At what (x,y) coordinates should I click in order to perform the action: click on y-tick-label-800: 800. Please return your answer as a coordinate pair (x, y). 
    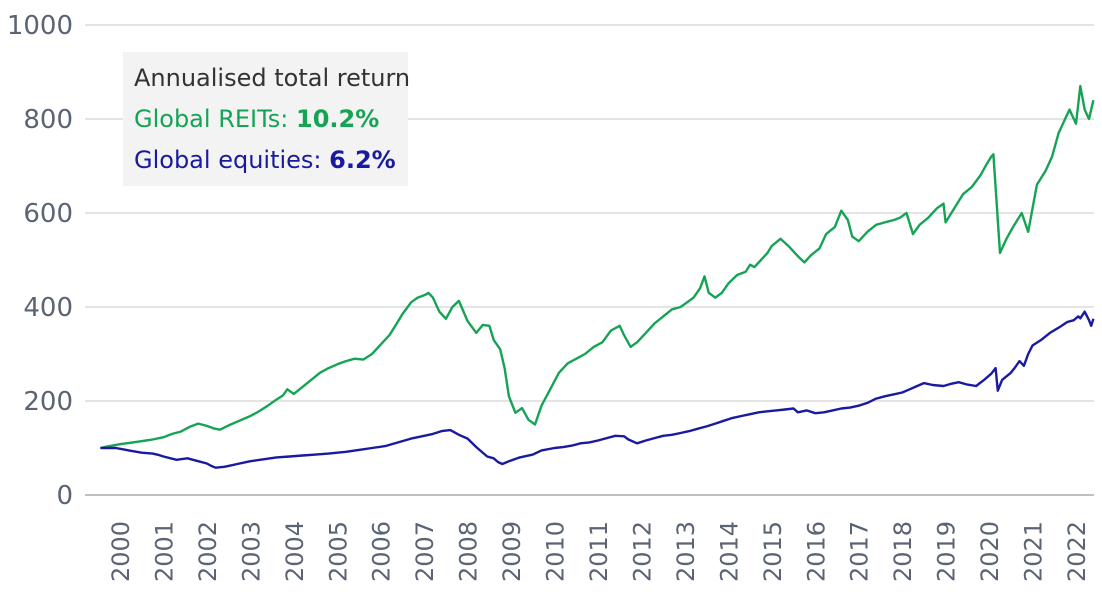
    Looking at the image, I should click on (48, 120).